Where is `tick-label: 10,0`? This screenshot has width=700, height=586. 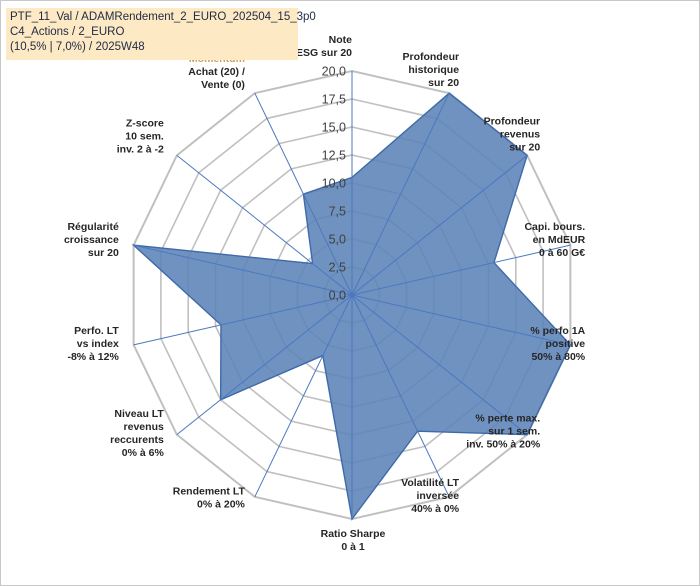
tick-label: 10,0 is located at coordinates (334, 184).